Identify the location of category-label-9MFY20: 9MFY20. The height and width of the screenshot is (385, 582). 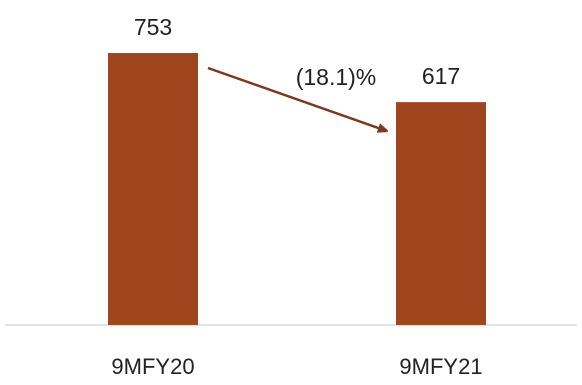
(152, 366).